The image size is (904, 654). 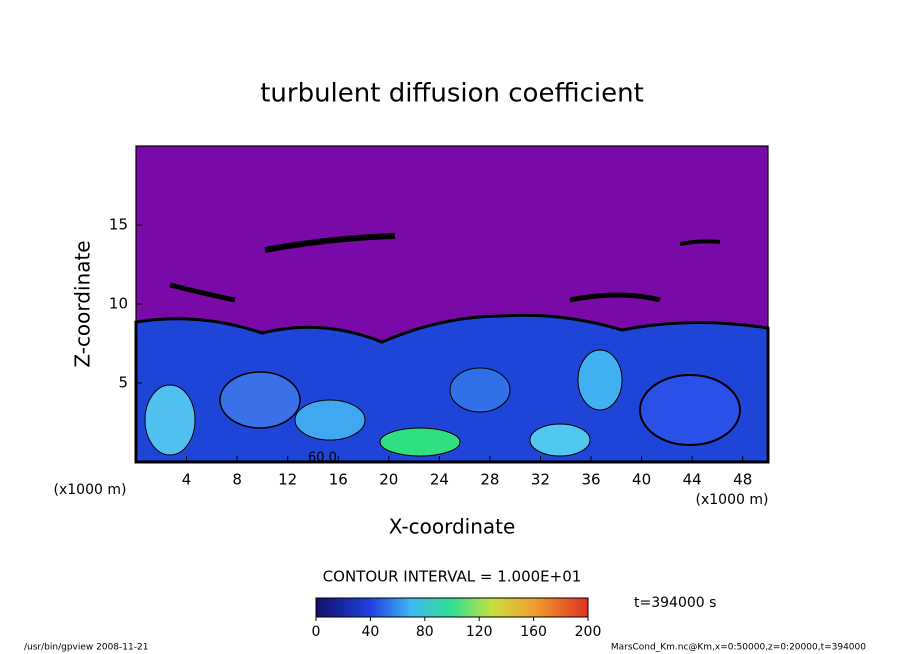 What do you see at coordinates (287, 480) in the screenshot?
I see `x-tick-label: 12` at bounding box center [287, 480].